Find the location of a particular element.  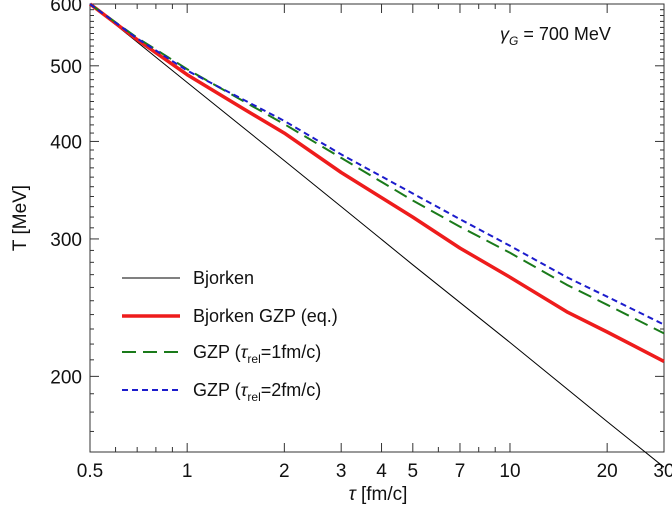

legend-label-1: Bjorken is located at coordinates (223, 278).